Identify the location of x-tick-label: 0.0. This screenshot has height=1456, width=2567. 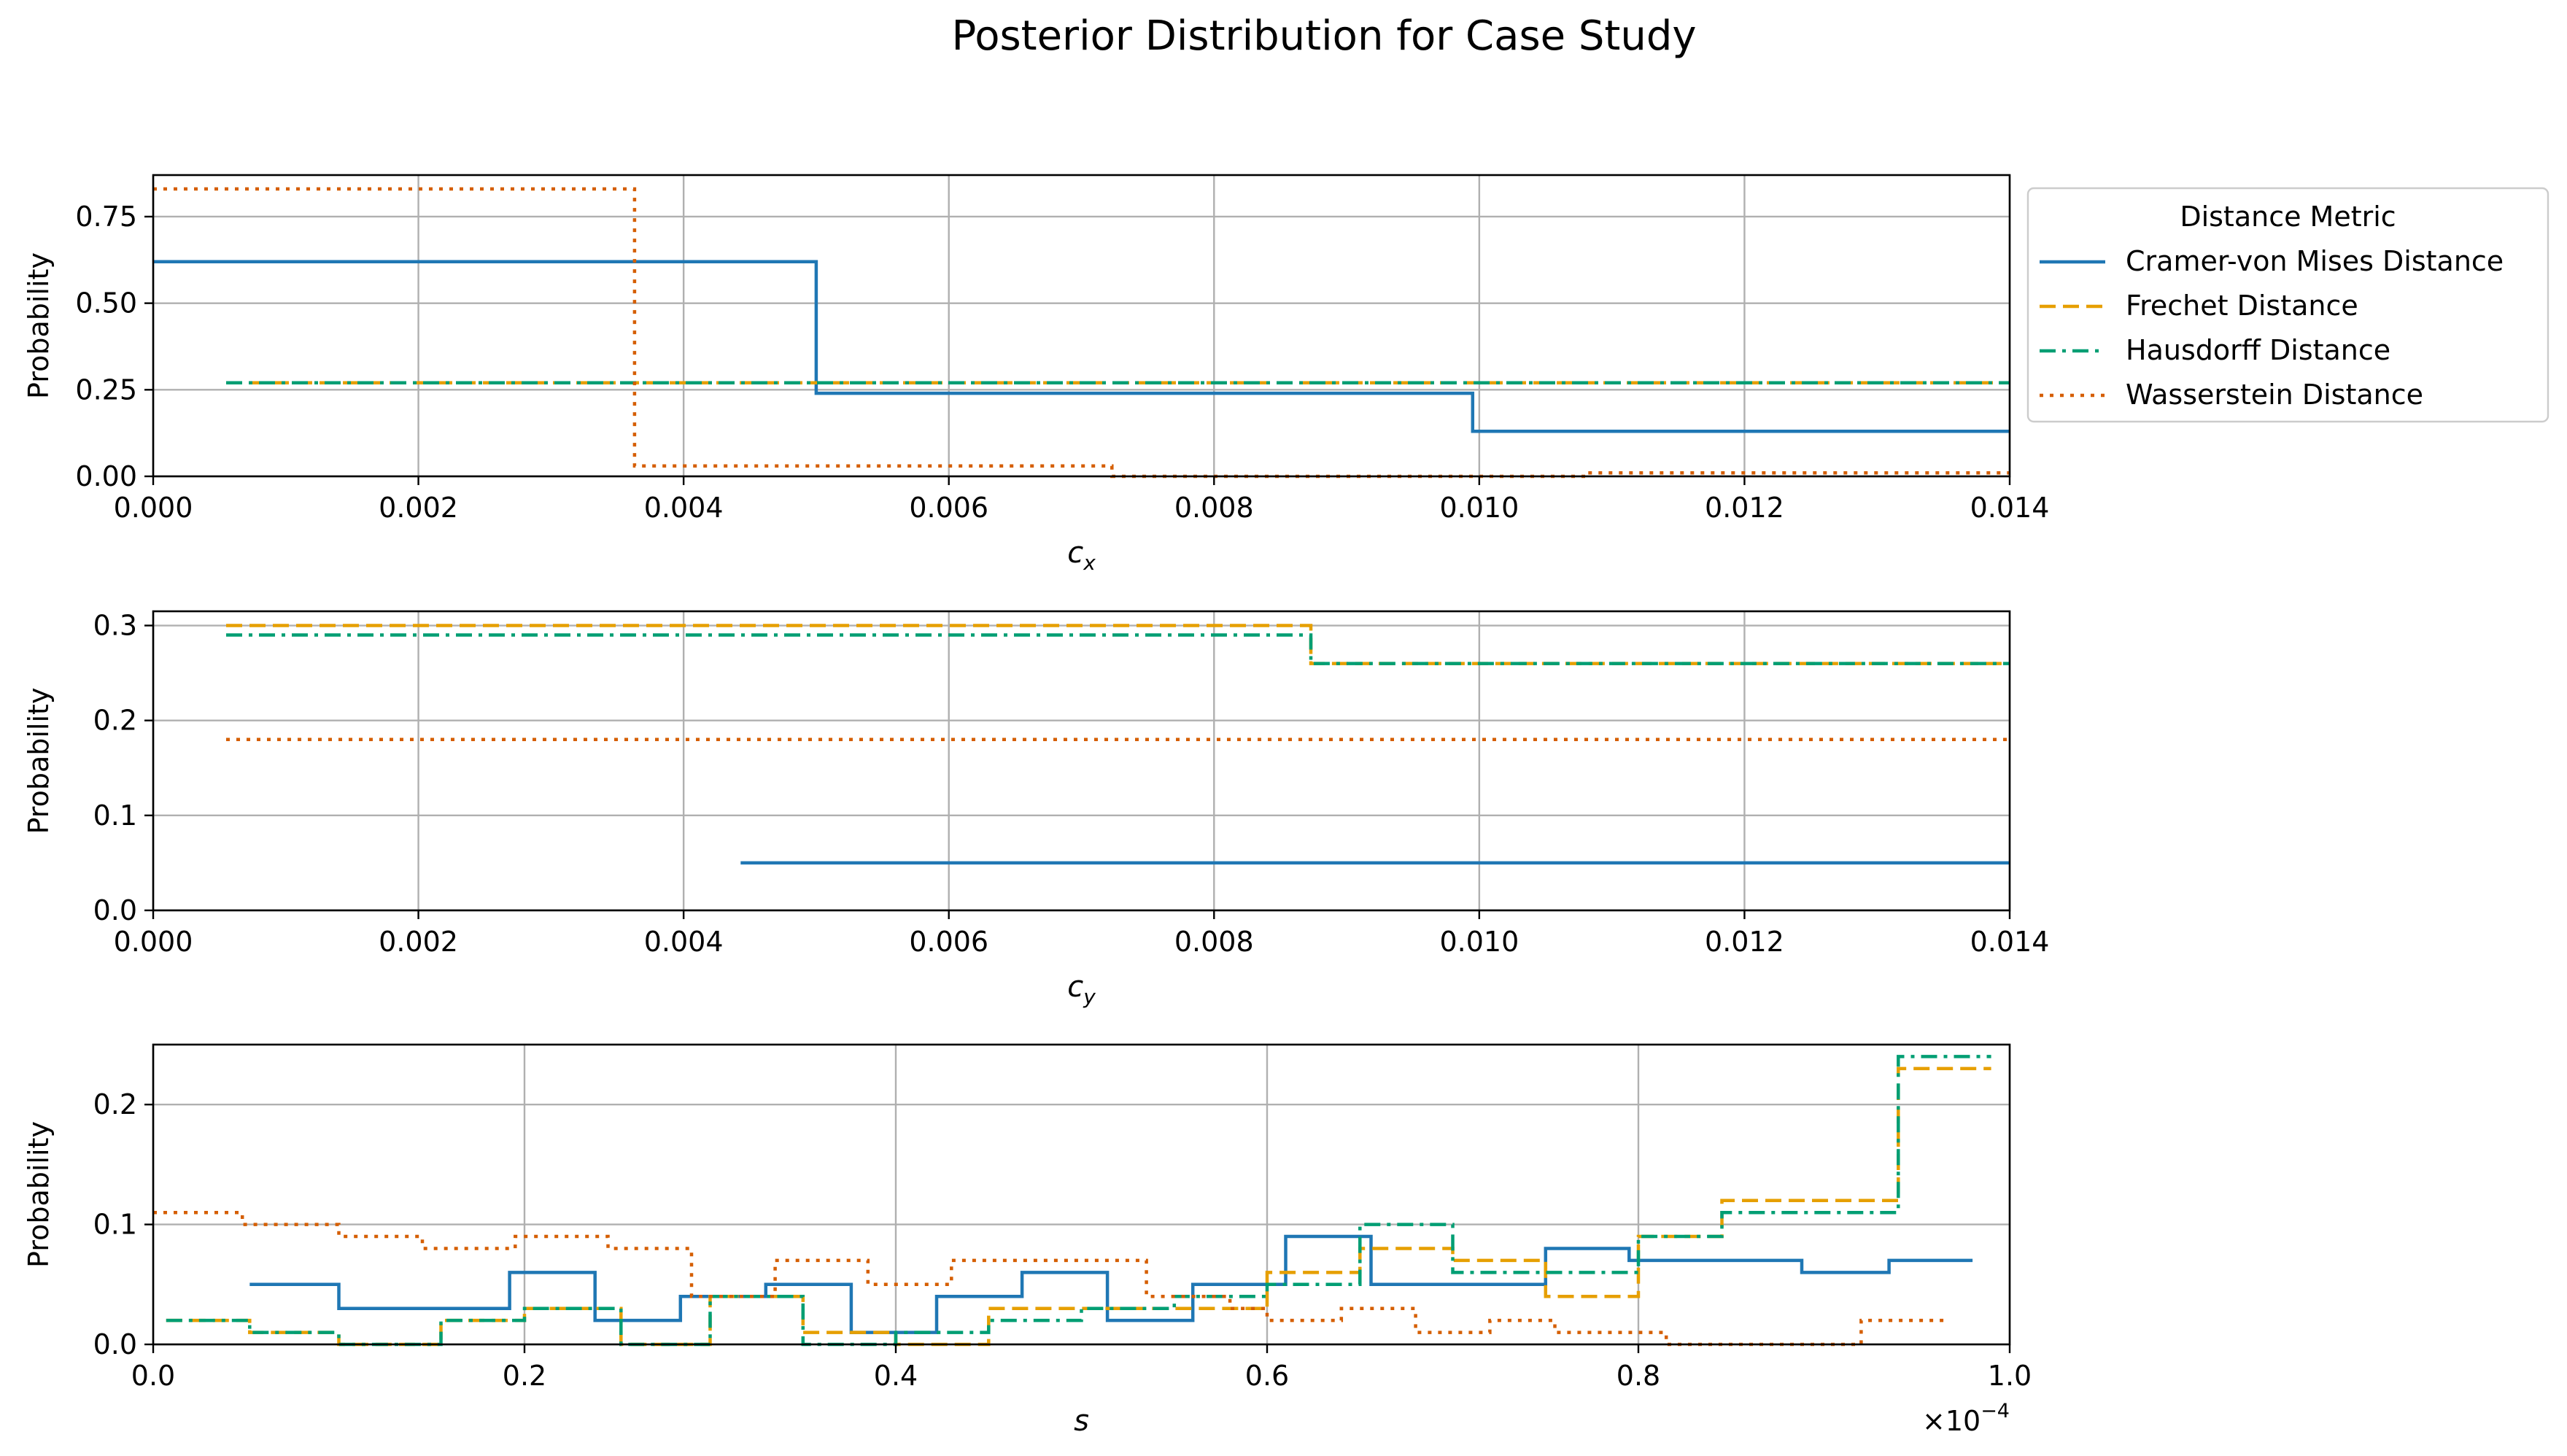
(153, 1376).